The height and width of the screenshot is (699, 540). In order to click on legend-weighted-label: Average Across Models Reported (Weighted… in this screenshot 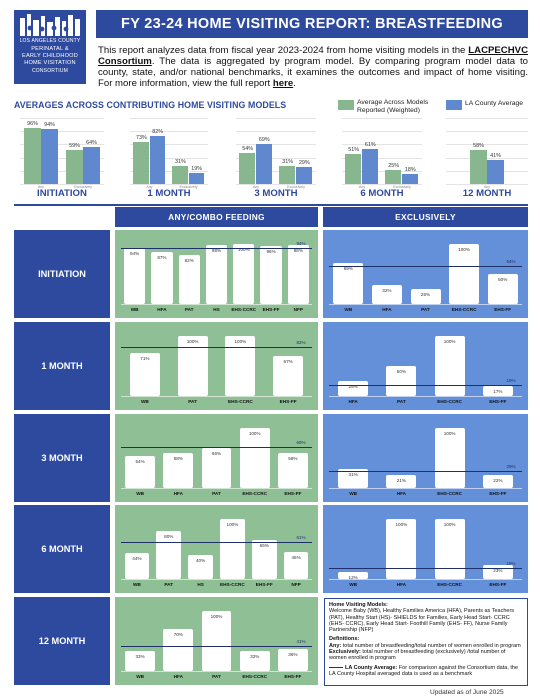, I will do `click(393, 106)`.